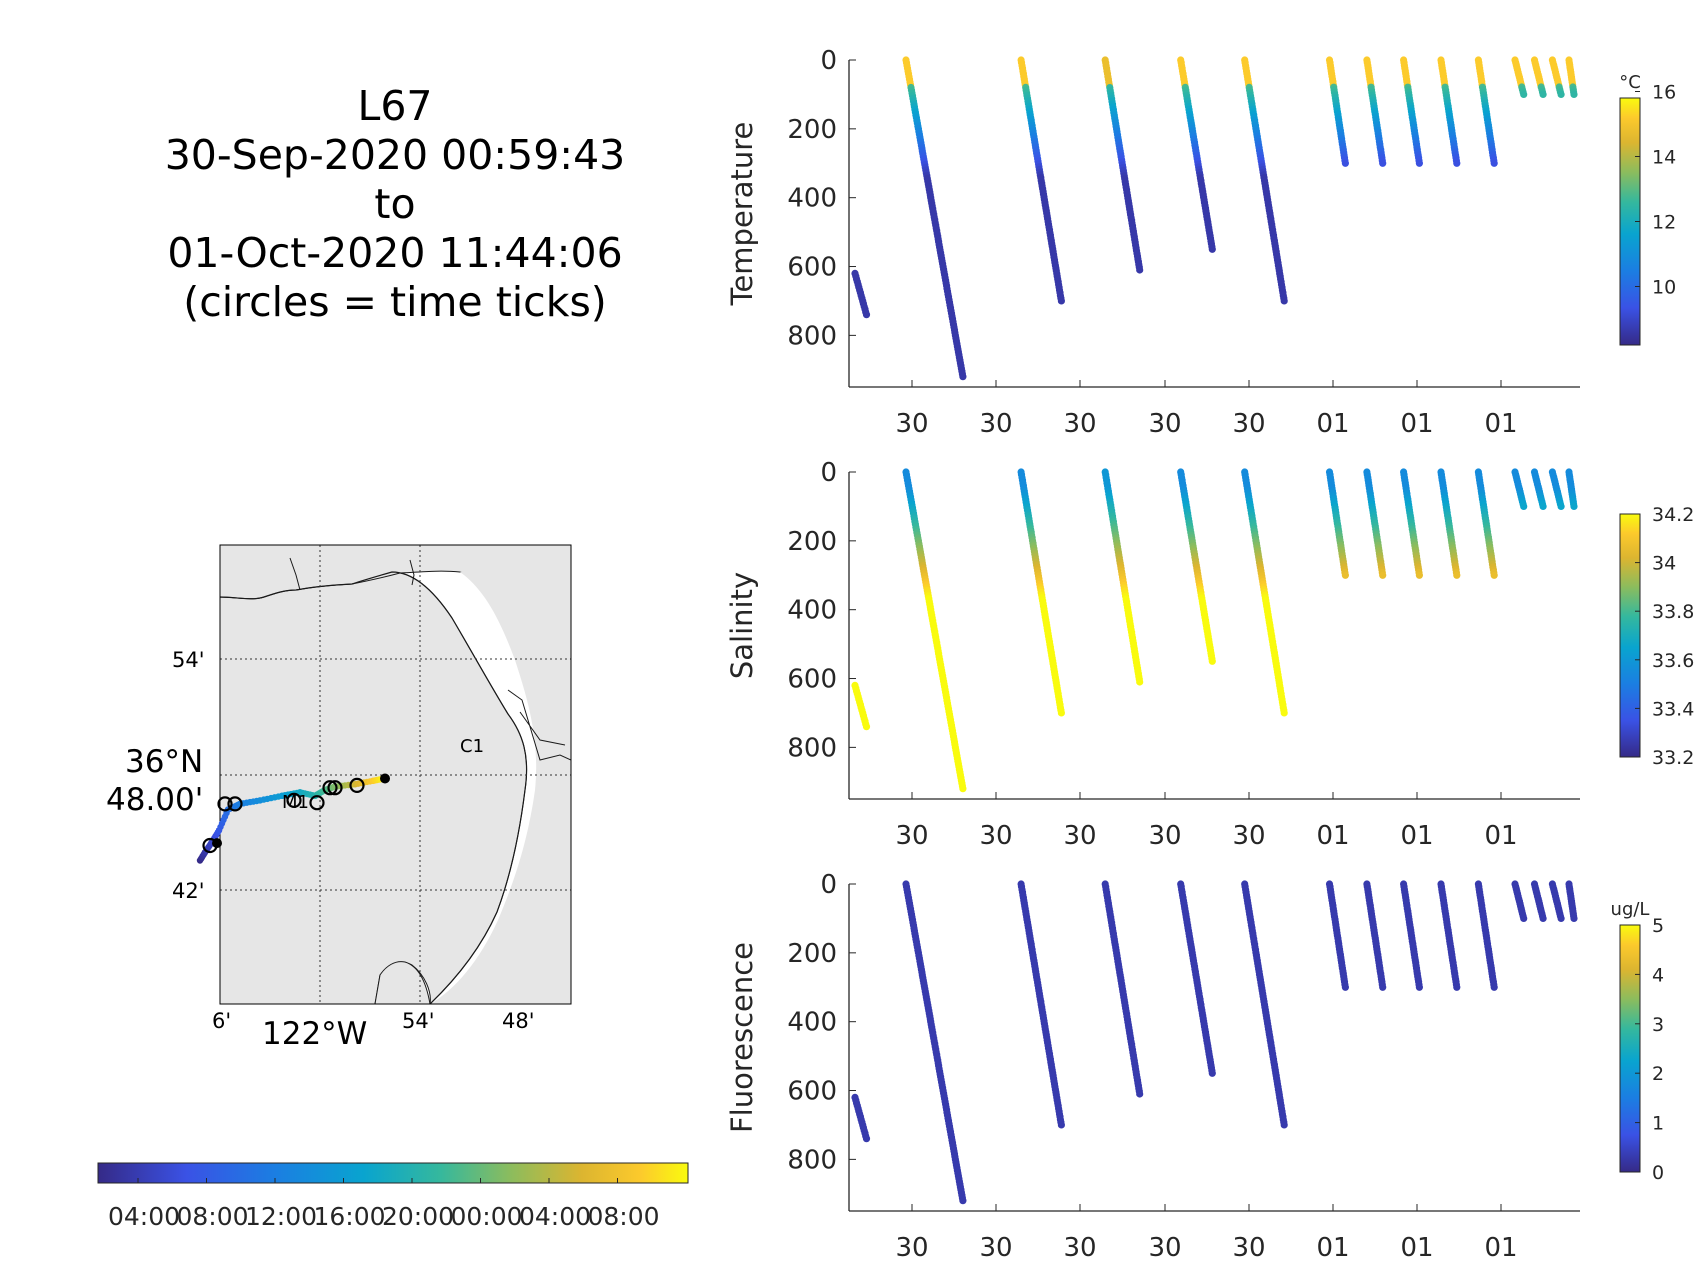 The width and height of the screenshot is (1697, 1273). I want to click on map-x-tick-label: 6', so click(221, 1021).